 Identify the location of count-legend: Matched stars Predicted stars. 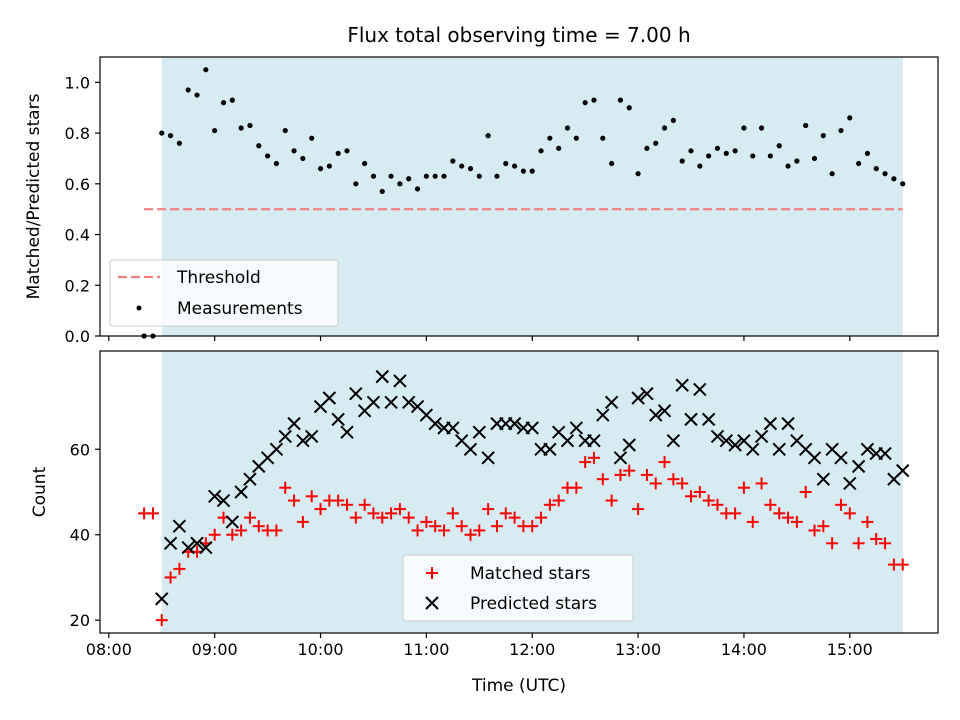
(518, 588).